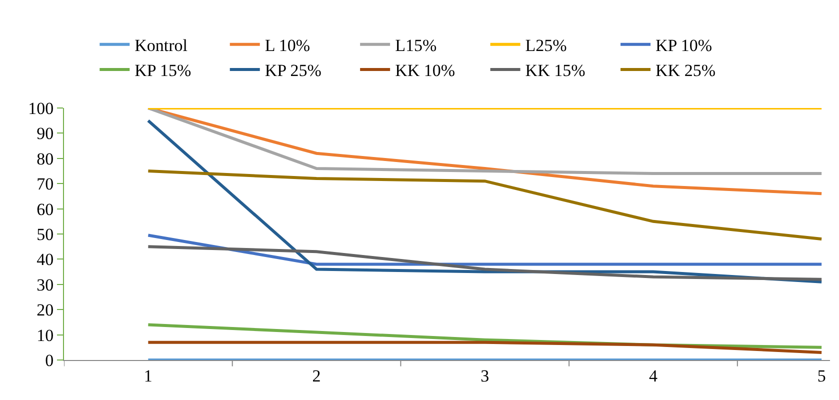 The height and width of the screenshot is (400, 839). I want to click on legend-label: KK 25%, so click(686, 70).